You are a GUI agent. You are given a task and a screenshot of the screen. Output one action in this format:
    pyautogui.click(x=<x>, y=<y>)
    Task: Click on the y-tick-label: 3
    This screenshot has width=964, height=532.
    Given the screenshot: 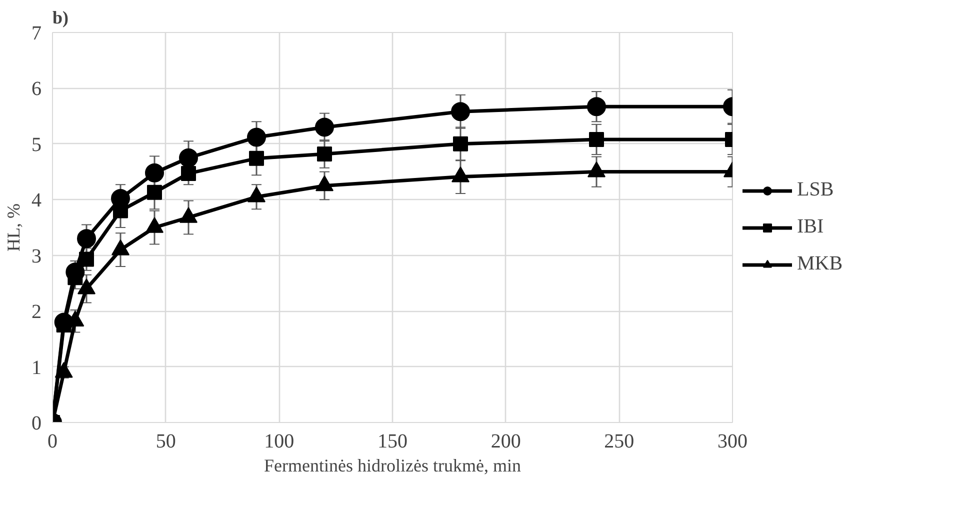 What is the action you would take?
    pyautogui.click(x=37, y=256)
    